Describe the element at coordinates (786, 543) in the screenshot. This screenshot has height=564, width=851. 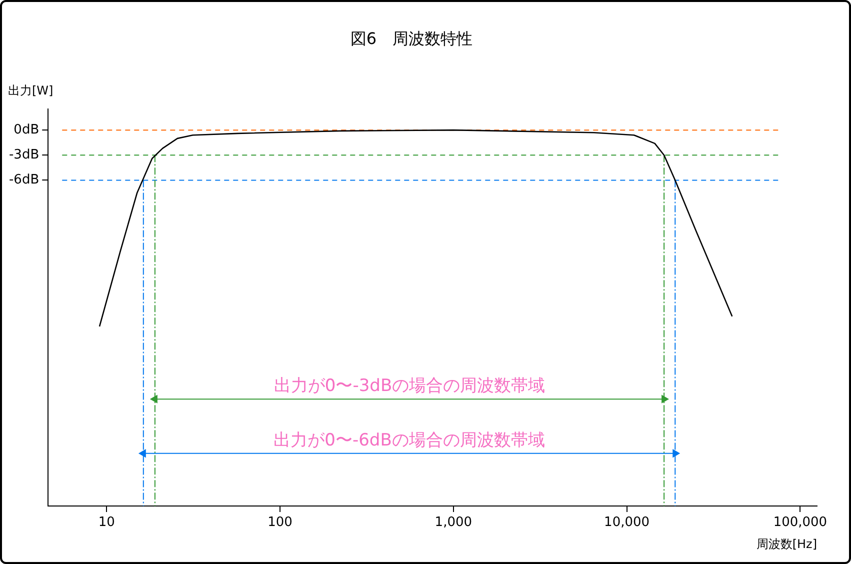
I see `x-axis-title: 周波数[Hz]` at that location.